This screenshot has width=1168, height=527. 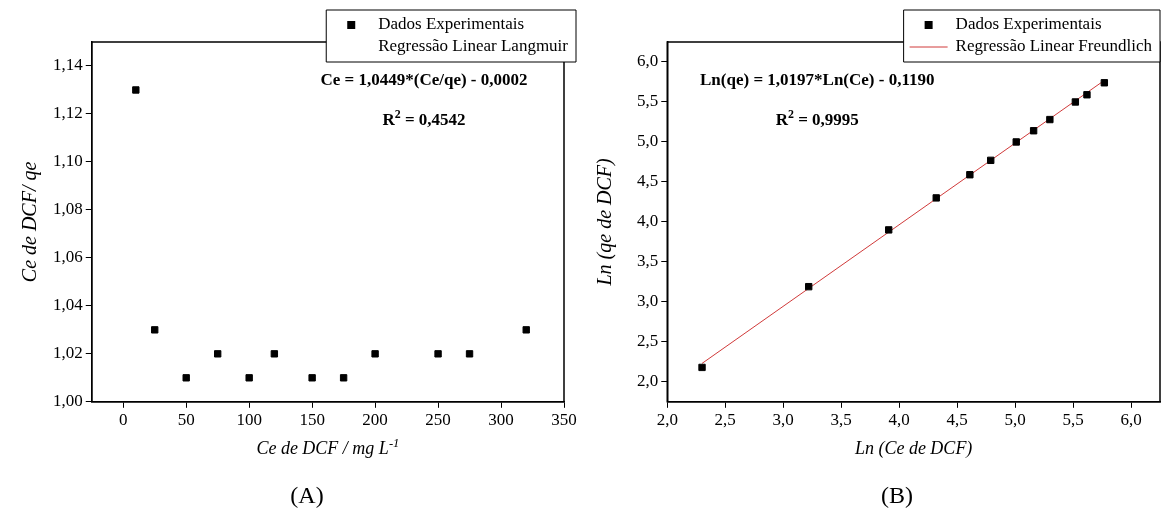 I want to click on annotation: Ln(qe) = 1,0197*Ln(Ce) - 0,1190, so click(x=817, y=80).